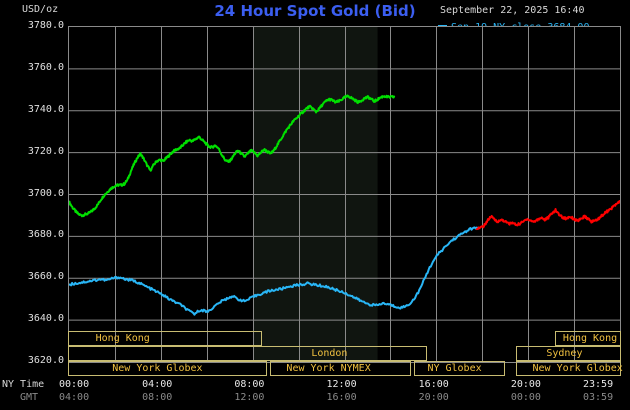  What do you see at coordinates (329, 353) in the screenshot?
I see `session-label-london: London` at bounding box center [329, 353].